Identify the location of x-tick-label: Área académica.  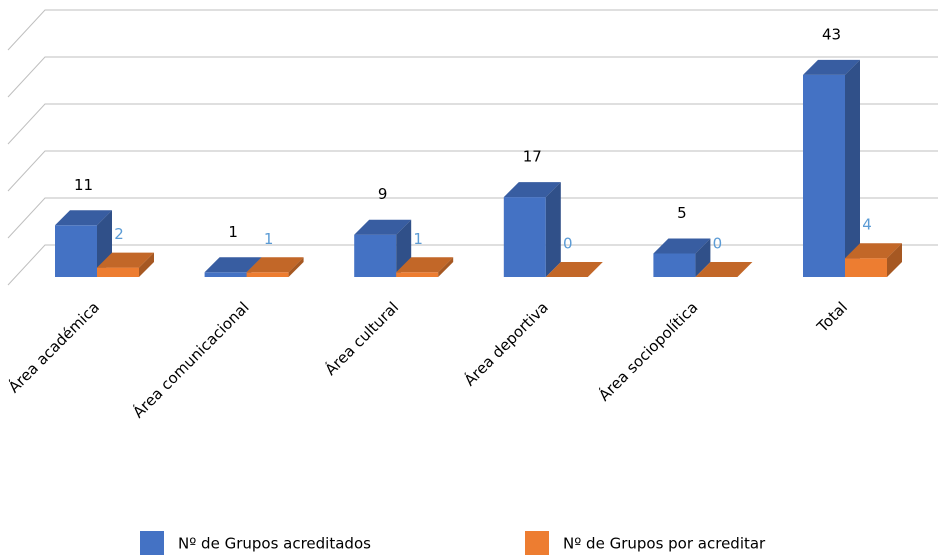
(53, 347).